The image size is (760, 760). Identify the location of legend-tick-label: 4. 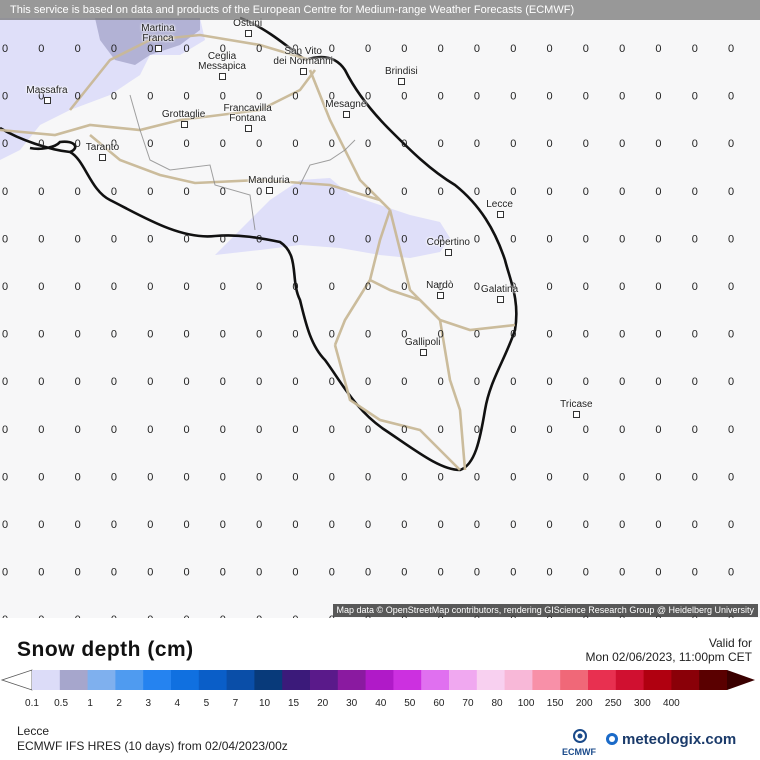
(177, 703).